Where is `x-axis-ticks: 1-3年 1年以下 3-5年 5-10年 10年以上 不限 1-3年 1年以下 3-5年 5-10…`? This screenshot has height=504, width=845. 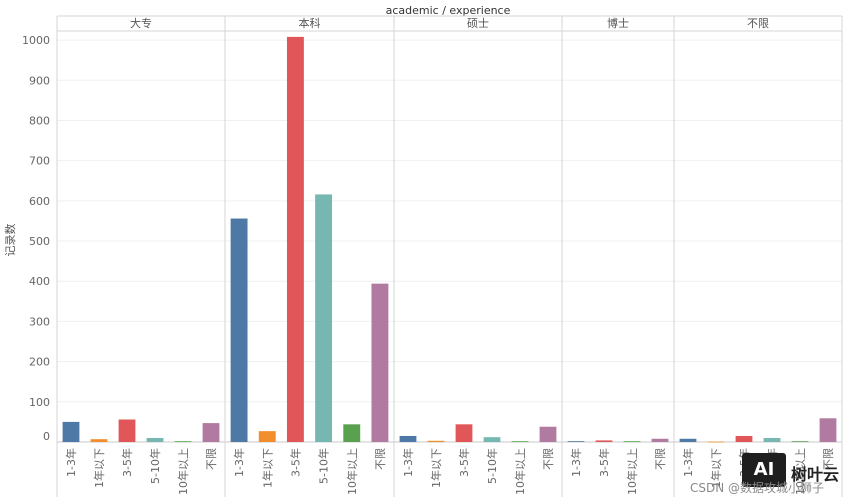
x-axis-ticks: 1-3年 1年以下 3-5年 5-10年 10年以上 不限 1-3年 1年以下 3-5年 5-10… is located at coordinates (449, 471).